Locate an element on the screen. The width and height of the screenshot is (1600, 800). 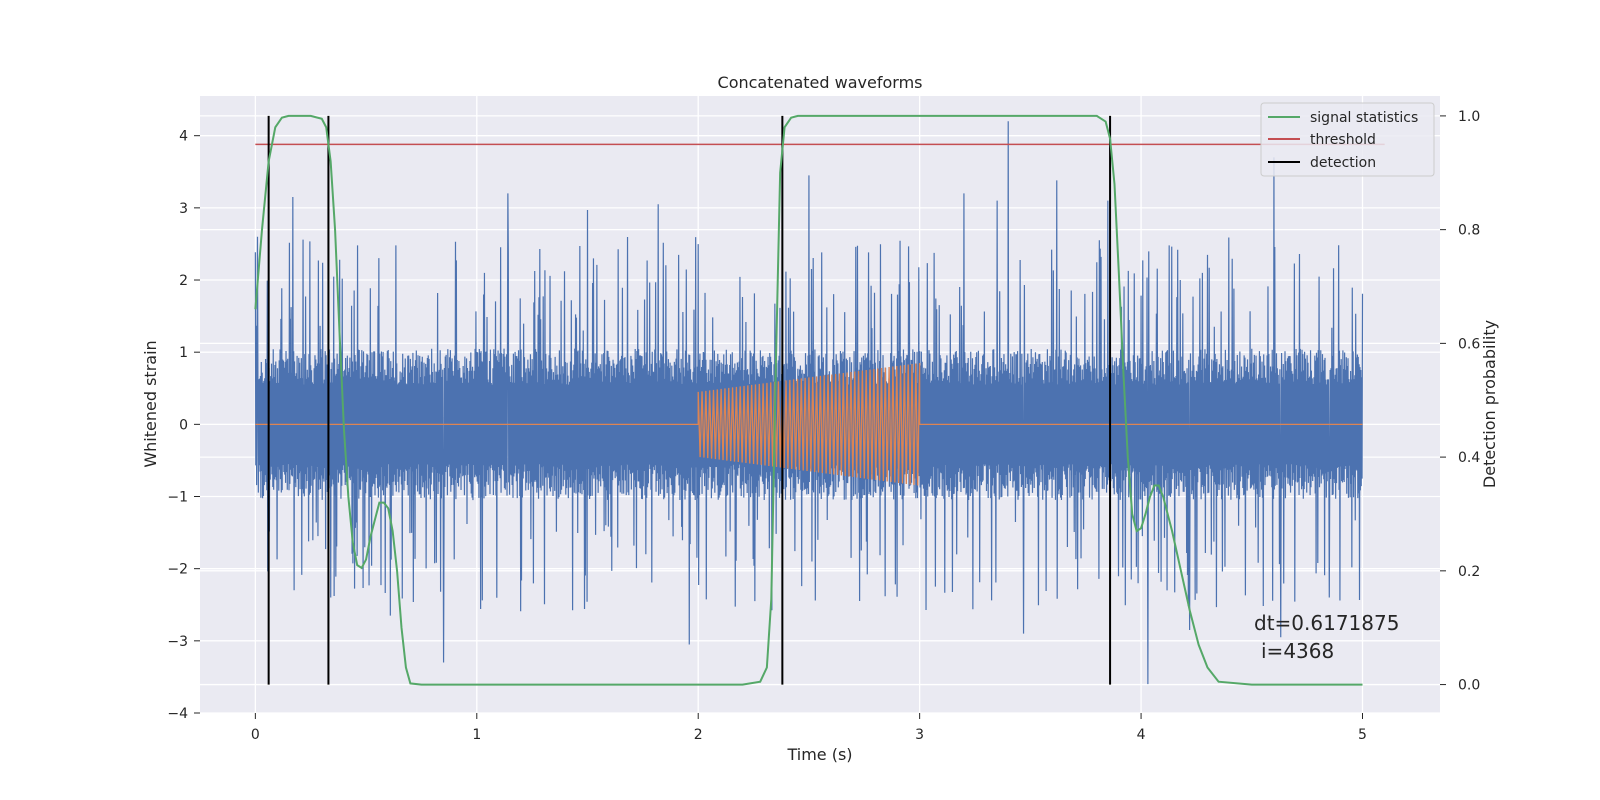
x-axis-ticks: 0 1 2 3 4 5 is located at coordinates (809, 728).